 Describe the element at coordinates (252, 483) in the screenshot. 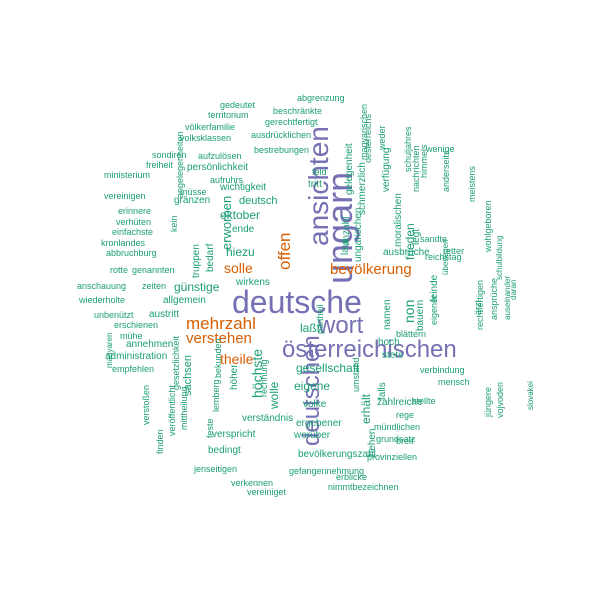

I see `cloud-word: verkennen` at that location.